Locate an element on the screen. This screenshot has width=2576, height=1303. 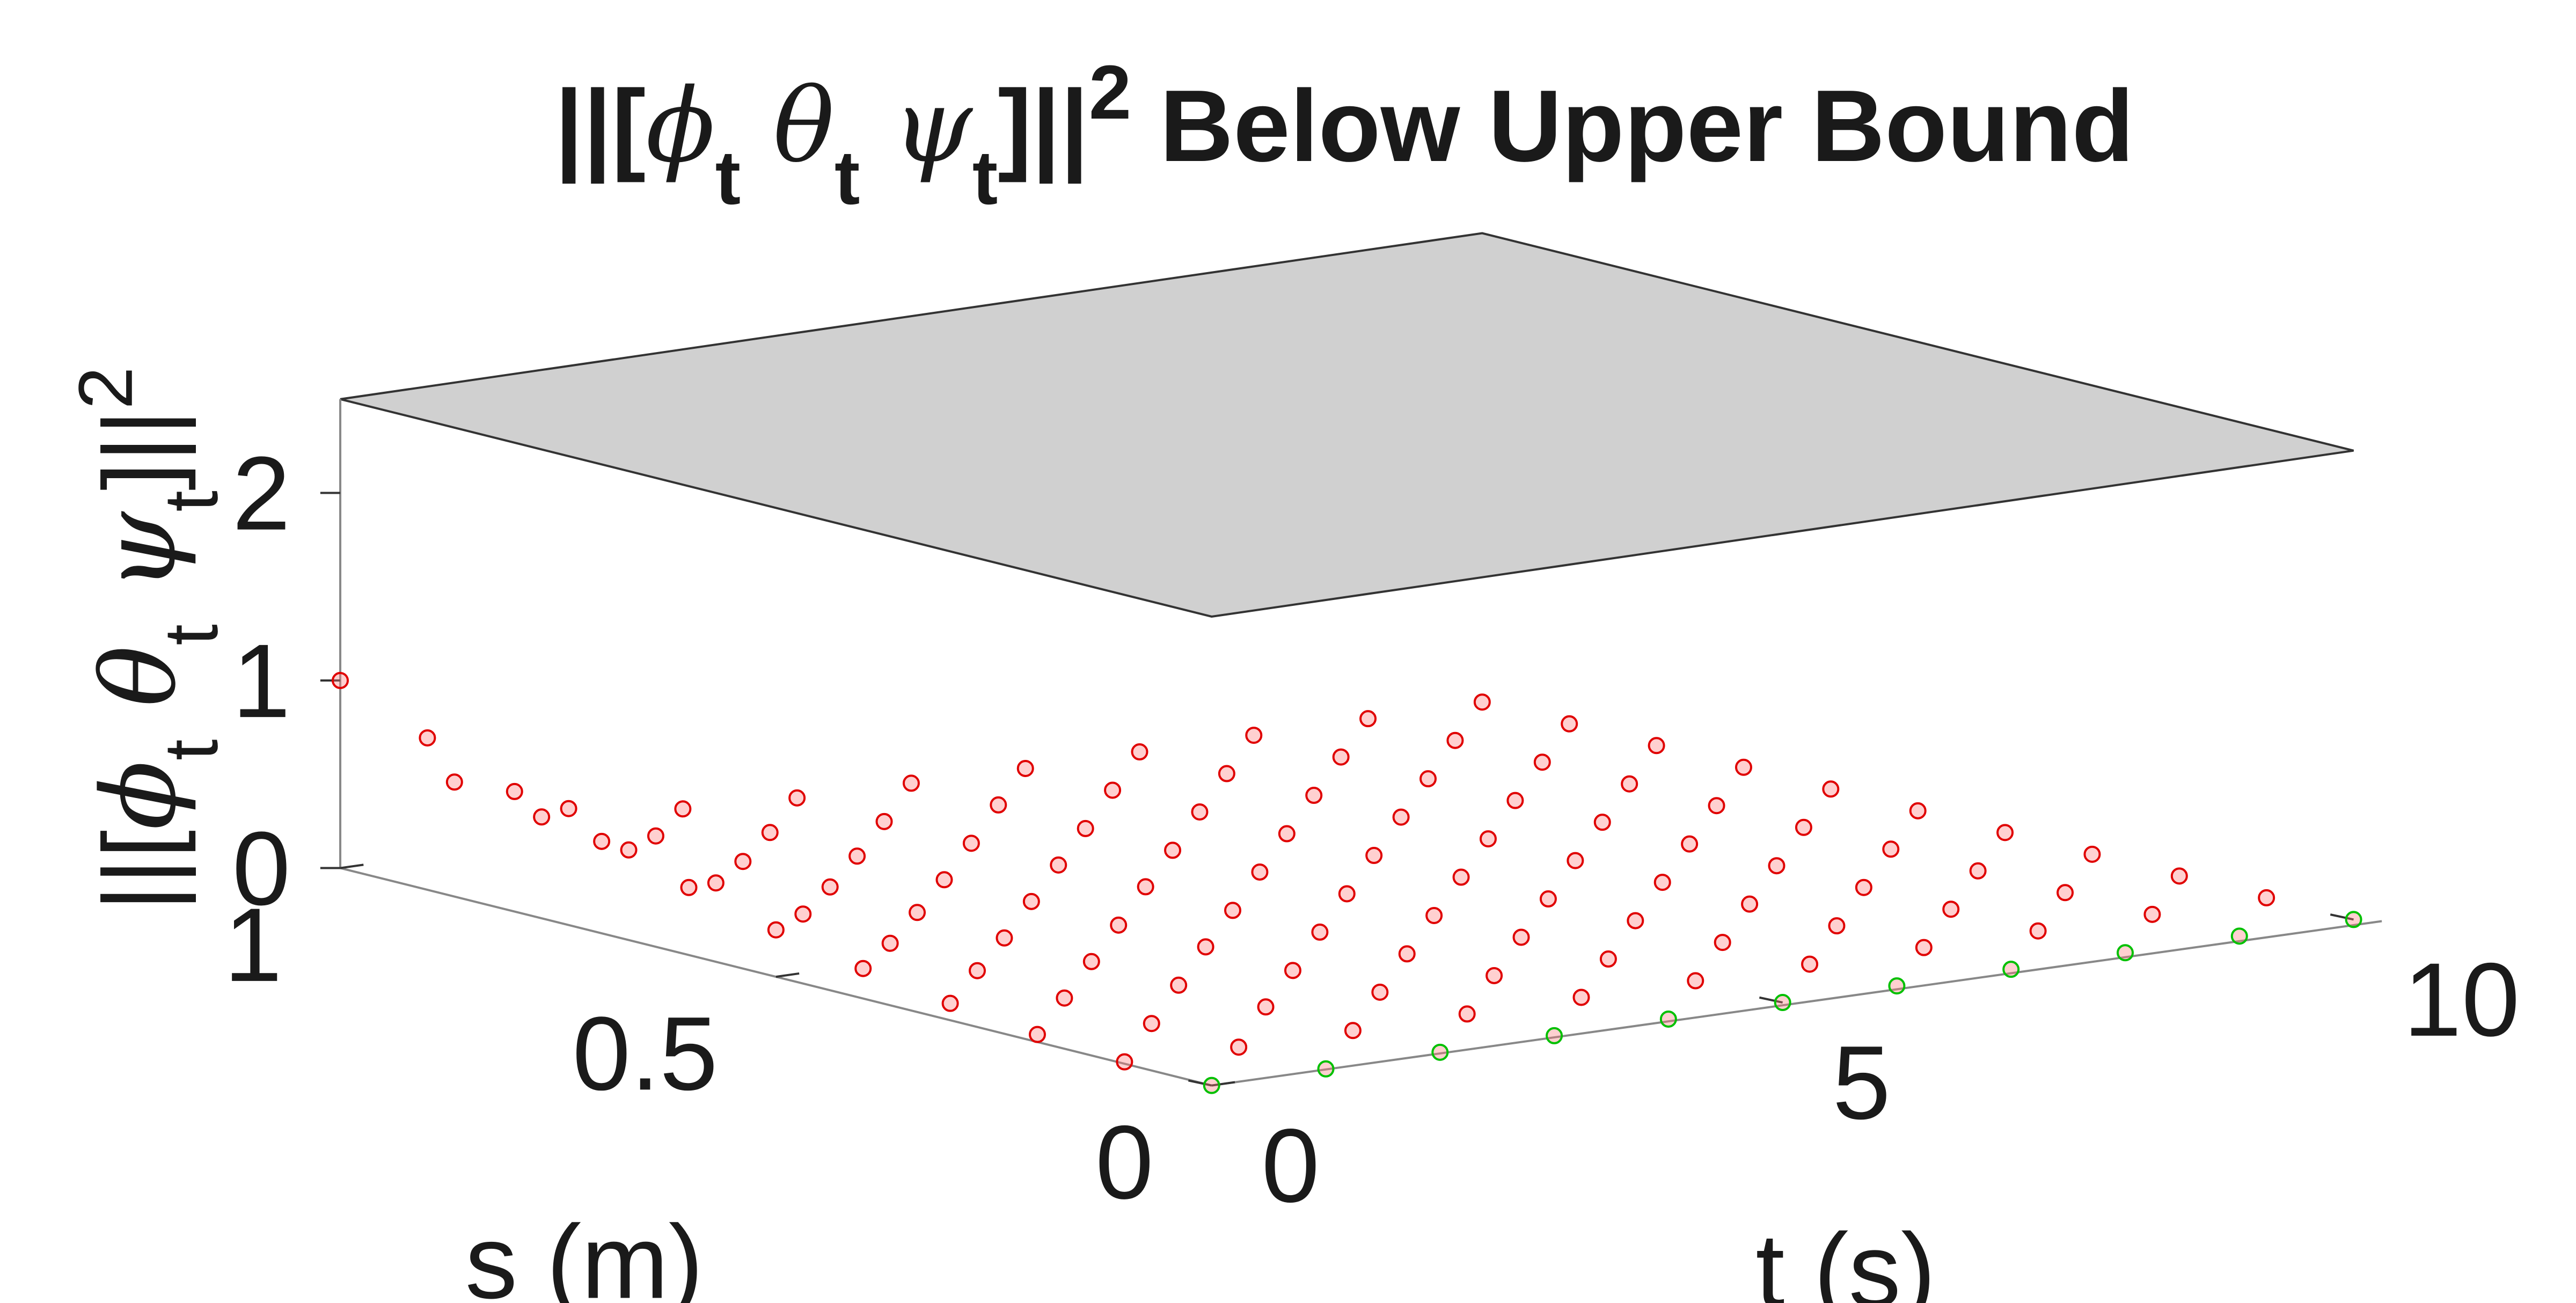
chart-title: ||[ϕt θt ψt]||2 Below Upper Bound is located at coordinates (1344, 135).